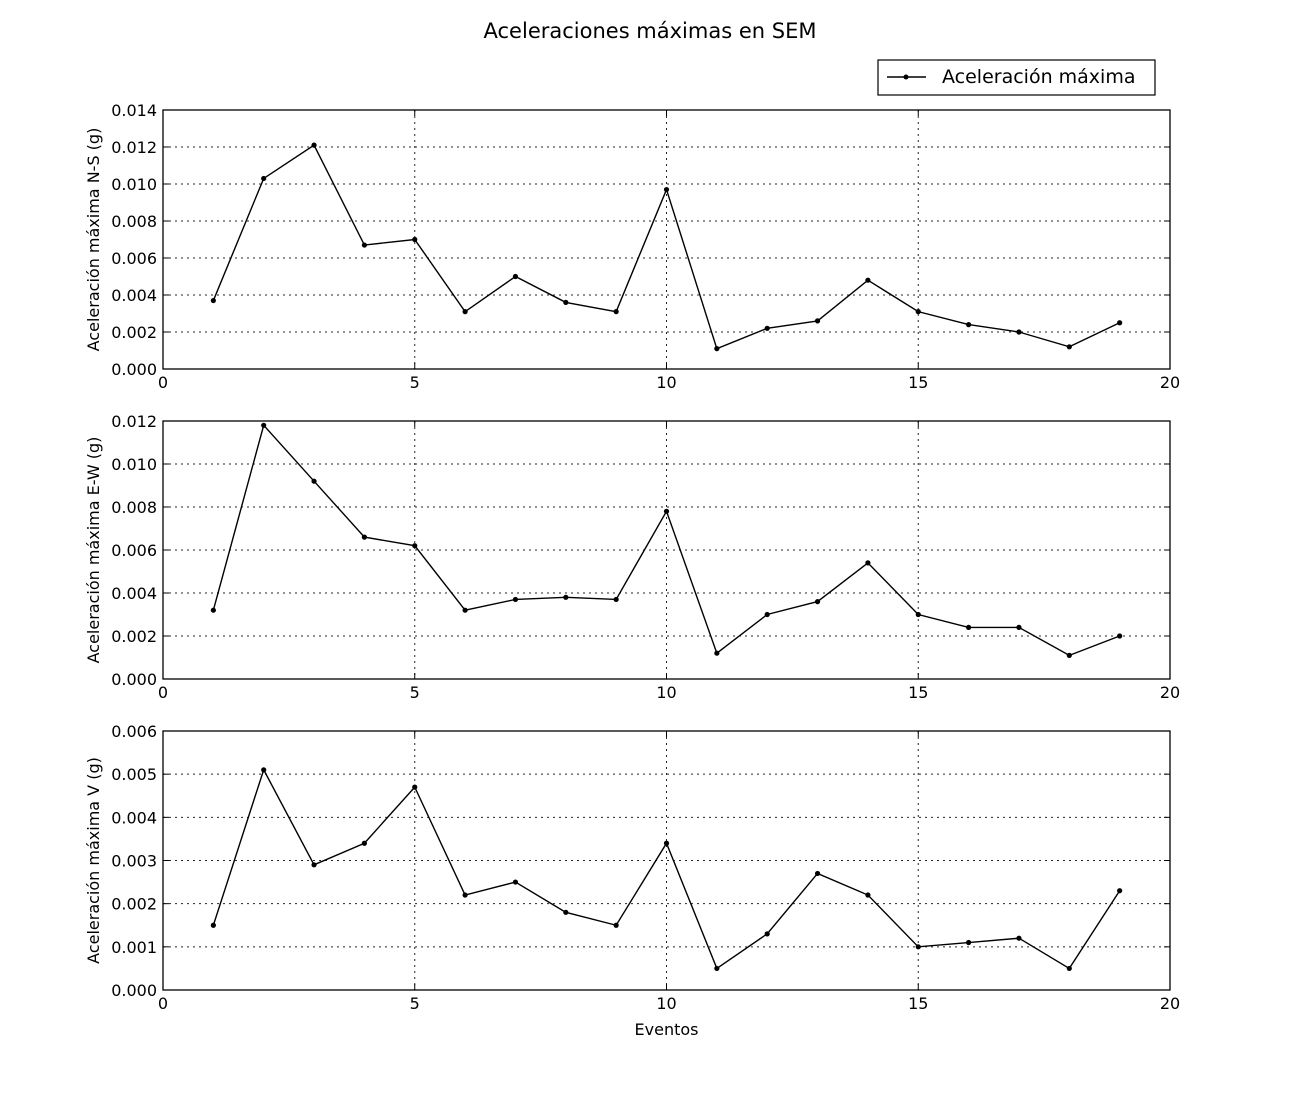 This screenshot has height=1100, width=1300. Describe the element at coordinates (134, 947) in the screenshot. I see `y-tick-label: 0.001` at that location.